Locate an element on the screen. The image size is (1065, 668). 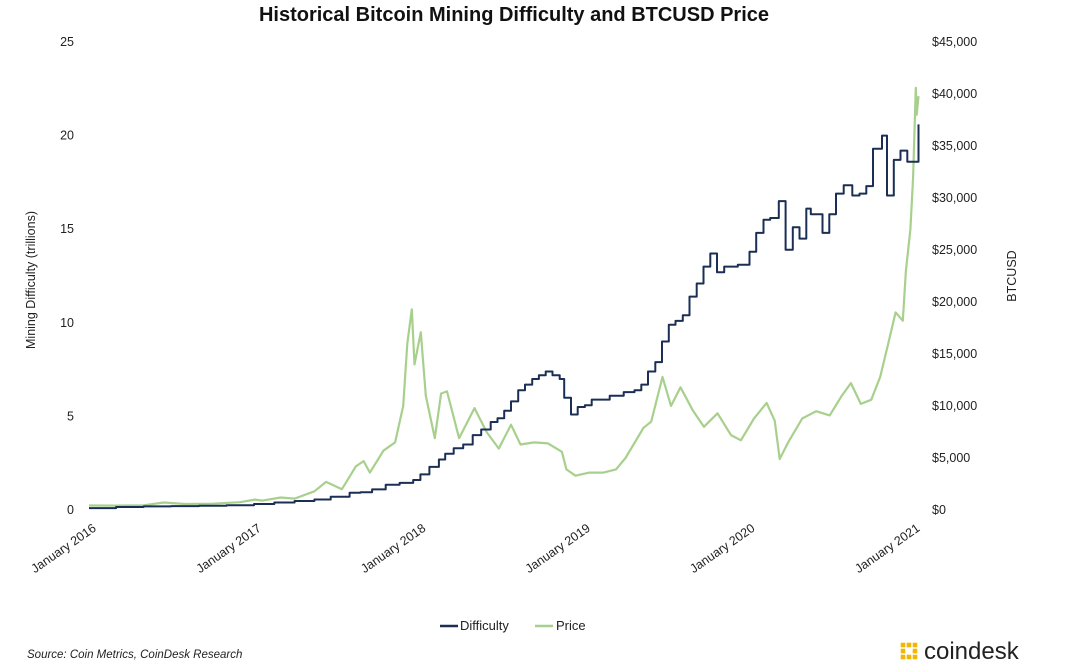
coindesk-logo-icon is located at coordinates (909, 651).